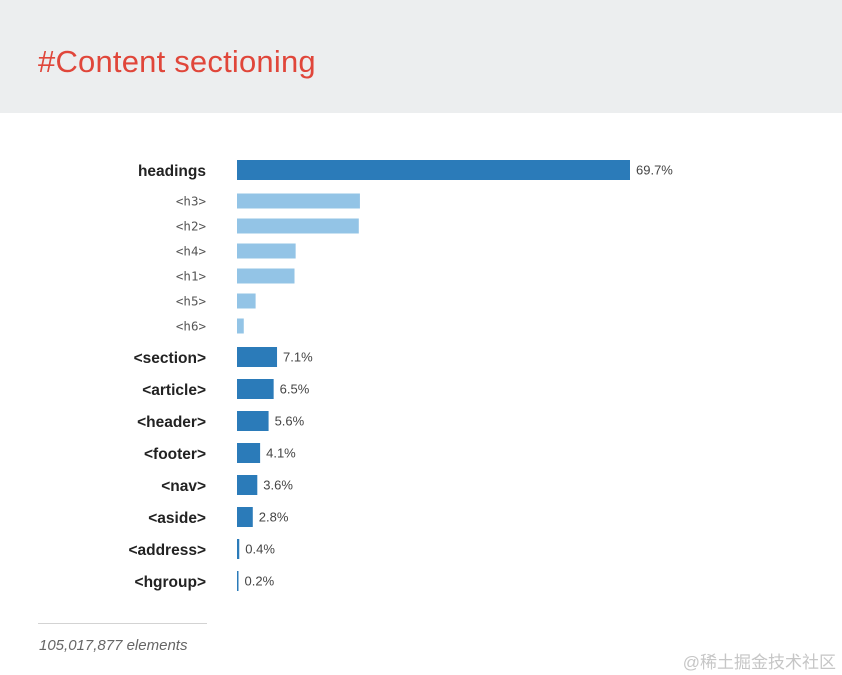 This screenshot has height=675, width=842. What do you see at coordinates (171, 422) in the screenshot?
I see `category-label: <header>` at bounding box center [171, 422].